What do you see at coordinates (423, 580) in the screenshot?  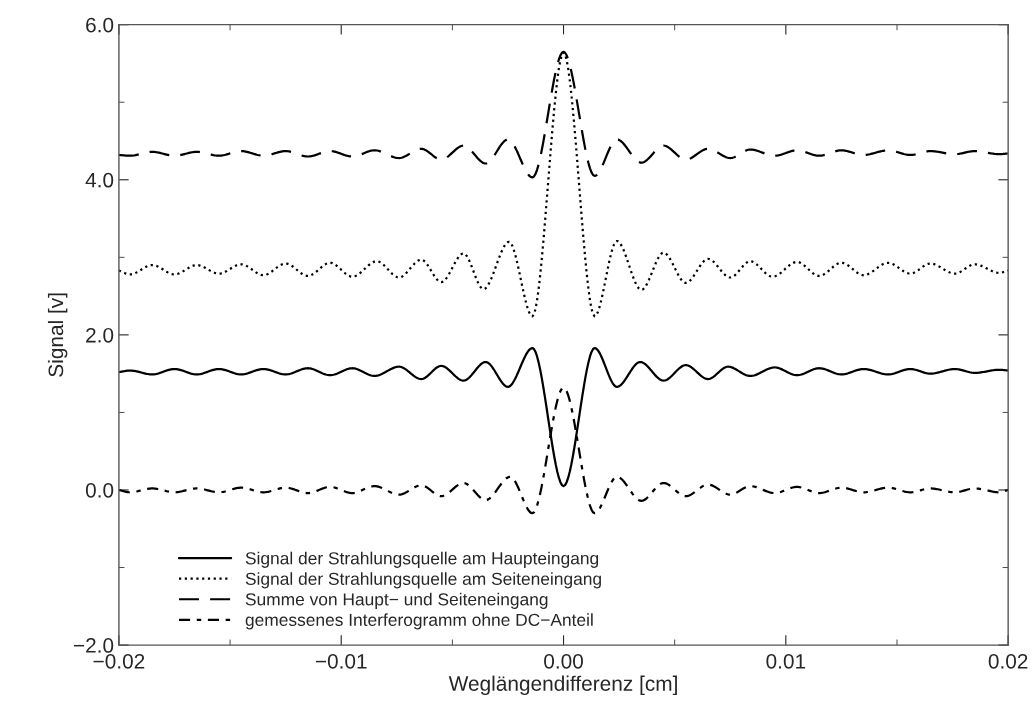 I see `legend-label: Signal der Strahlungsquelle am Seiteneingang` at bounding box center [423, 580].